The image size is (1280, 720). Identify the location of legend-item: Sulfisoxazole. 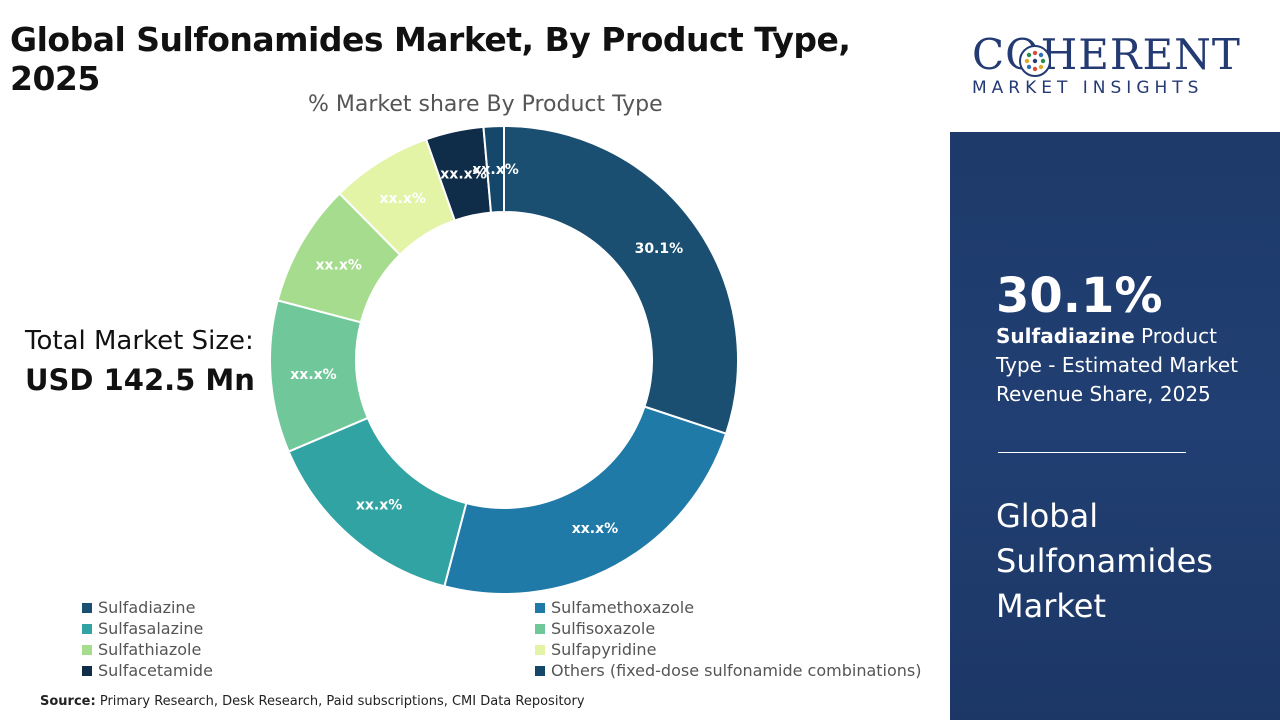
(595, 628).